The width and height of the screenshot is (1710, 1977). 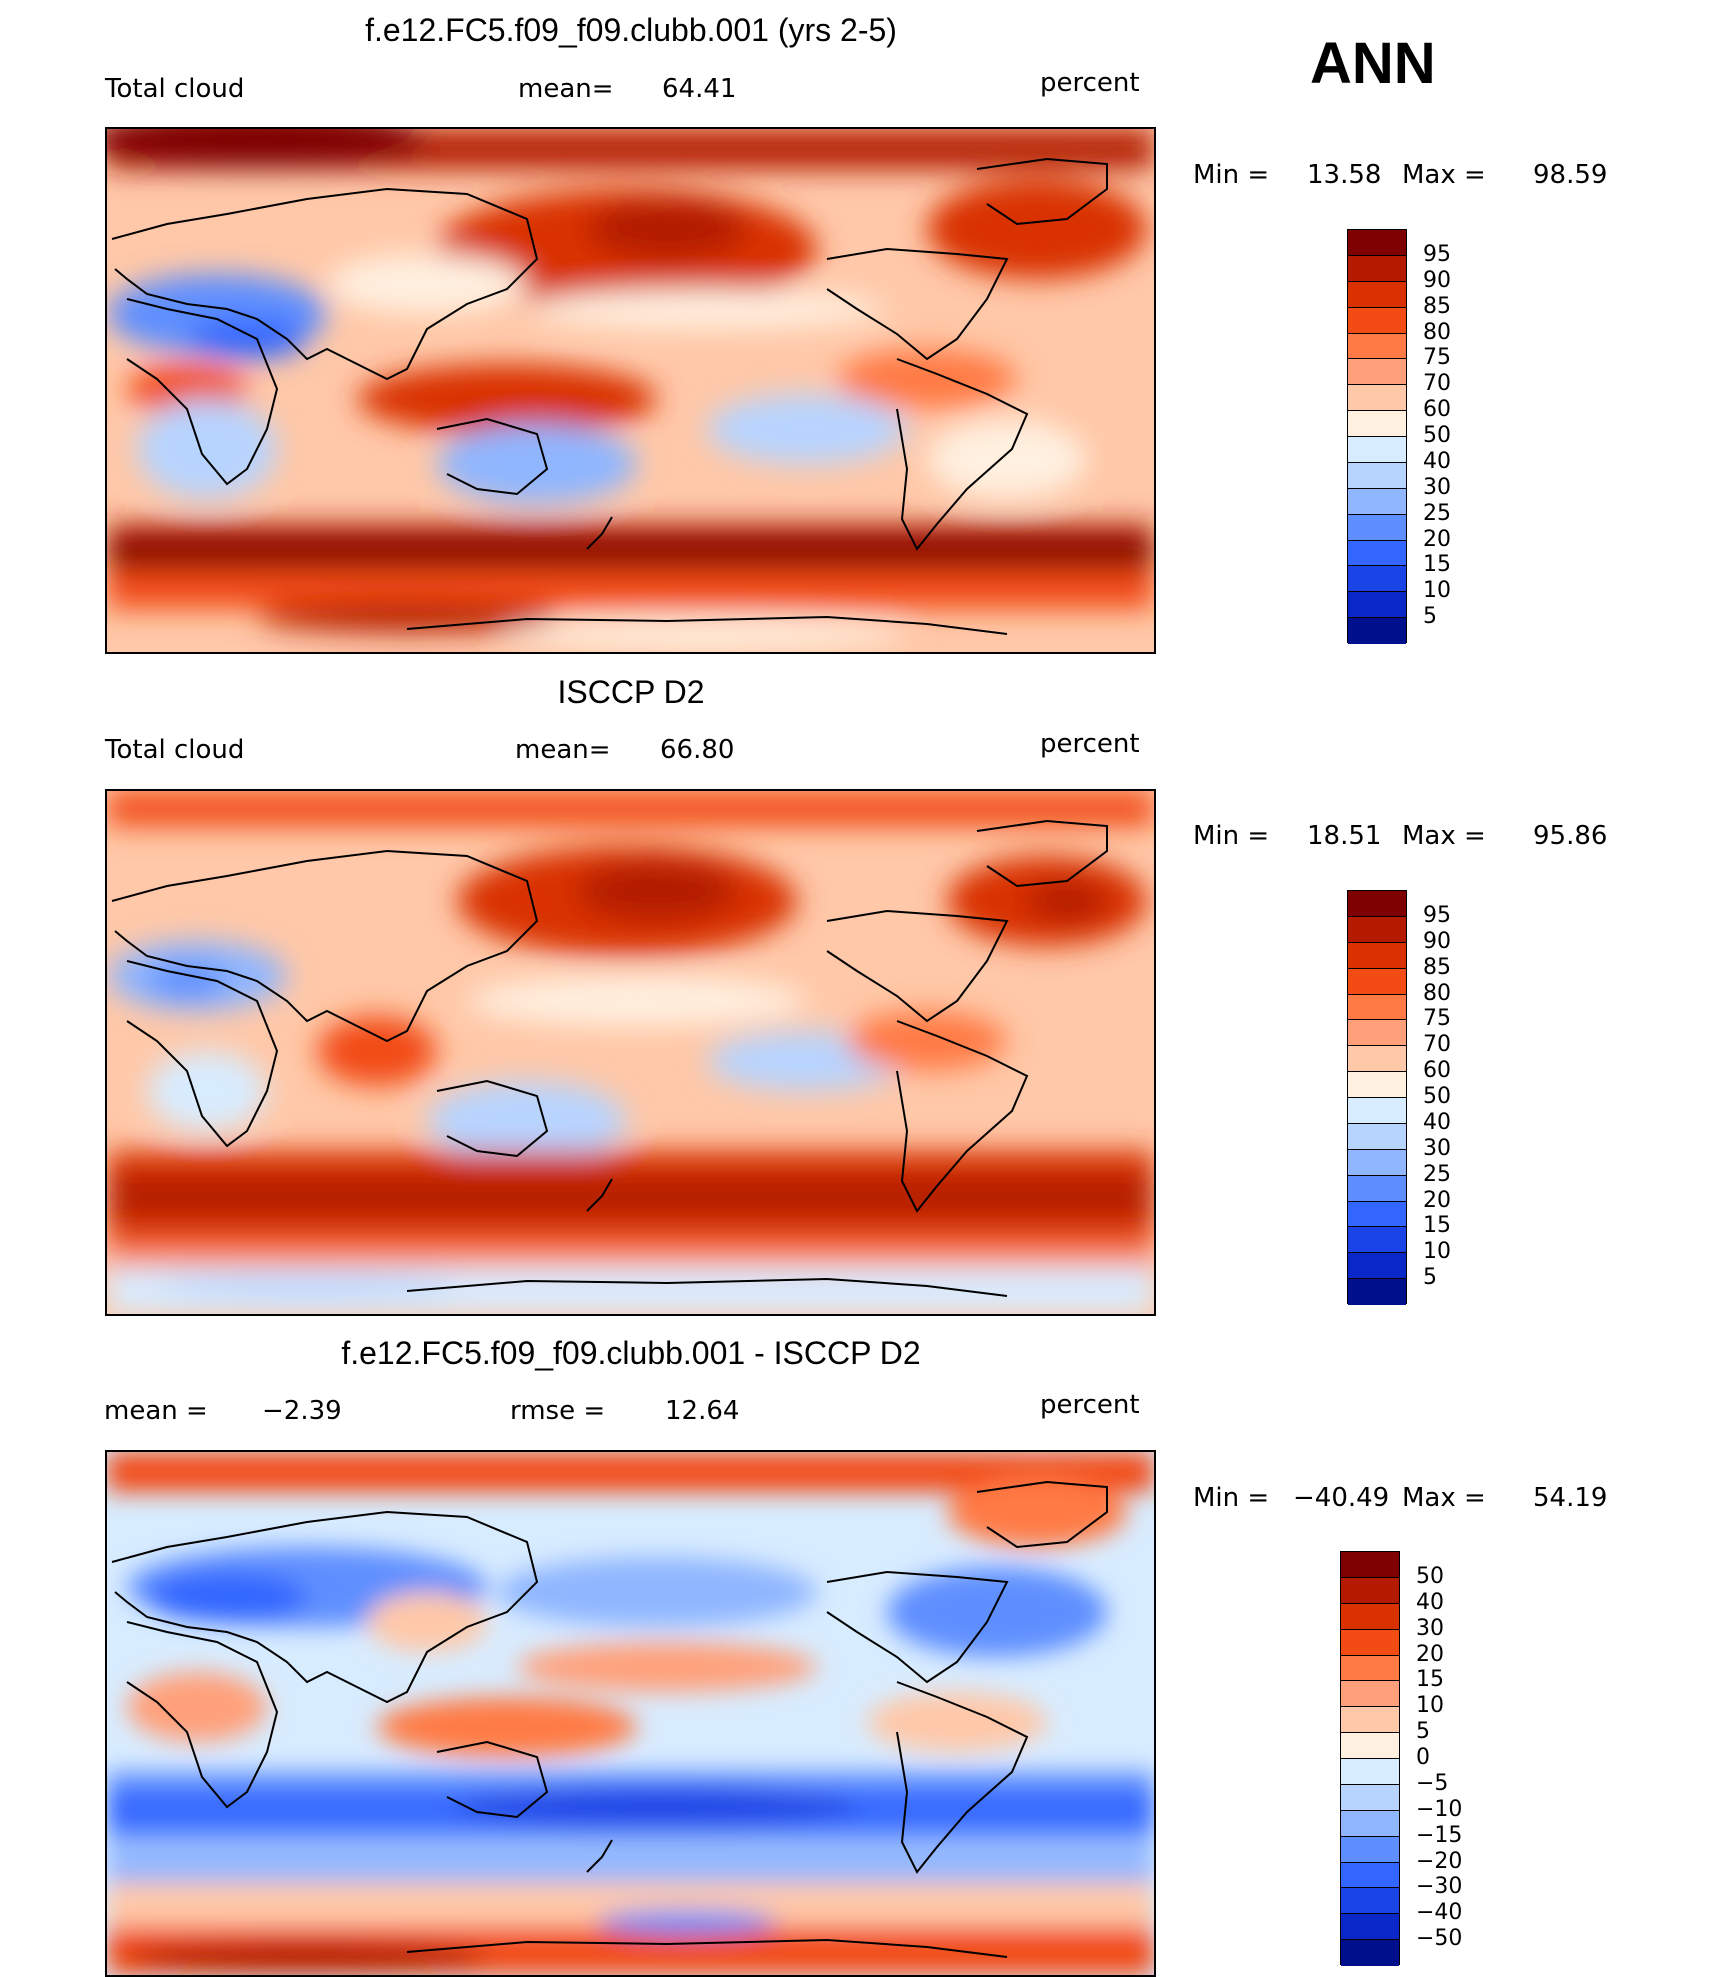 What do you see at coordinates (697, 750) in the screenshot?
I see `panel2-mean-value: 66.80` at bounding box center [697, 750].